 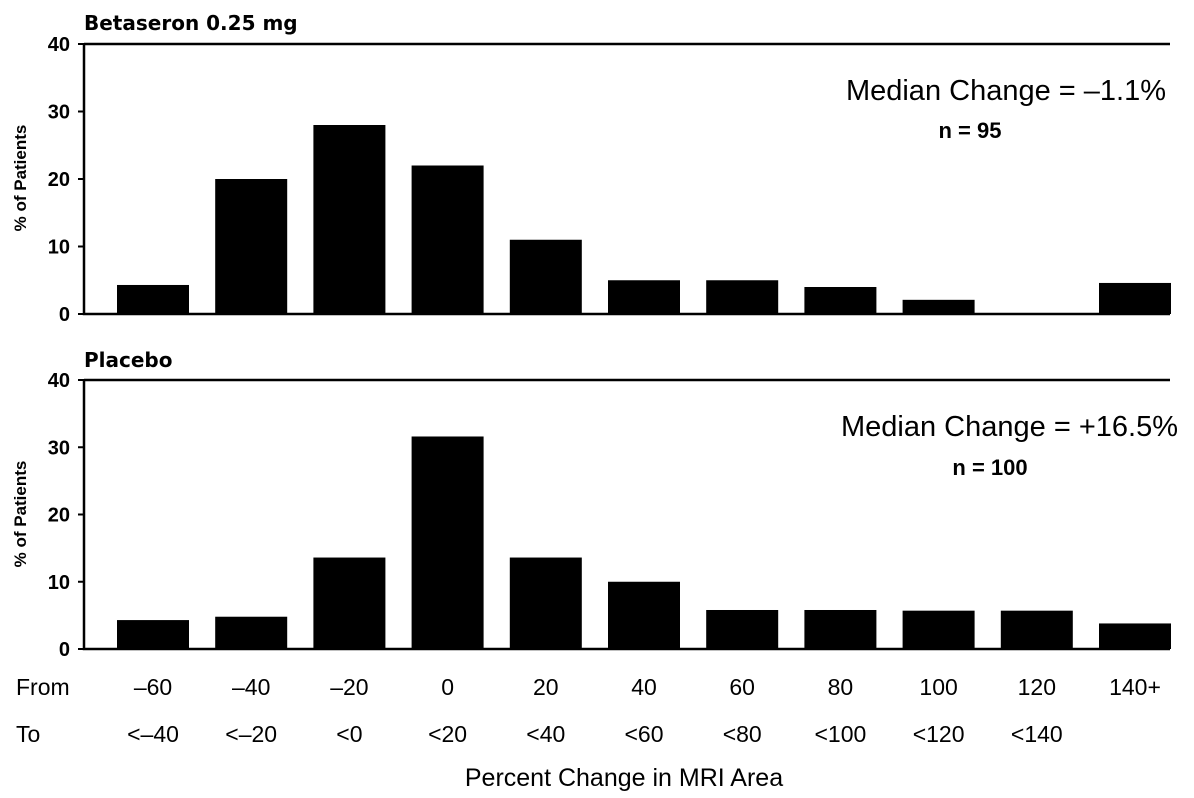 What do you see at coordinates (742, 734) in the screenshot?
I see `to-value-label: <80` at bounding box center [742, 734].